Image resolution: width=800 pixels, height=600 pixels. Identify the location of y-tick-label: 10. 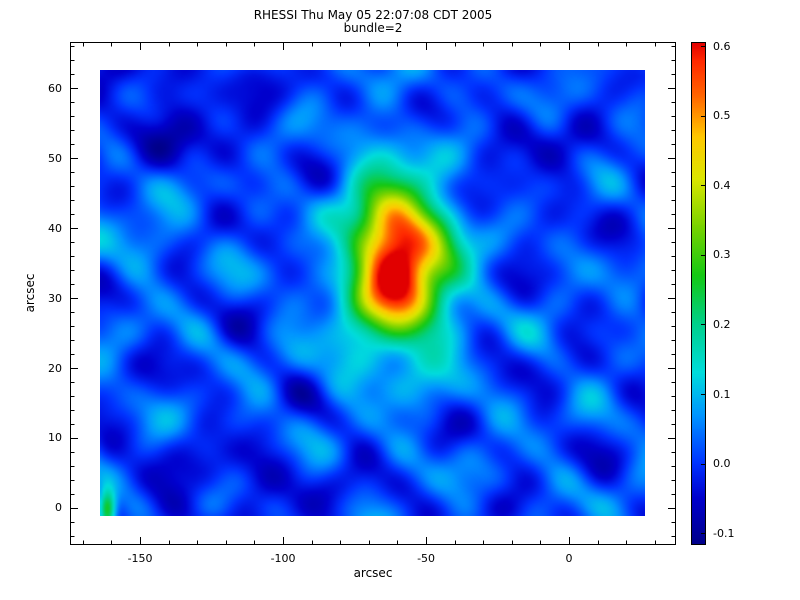
(55, 438).